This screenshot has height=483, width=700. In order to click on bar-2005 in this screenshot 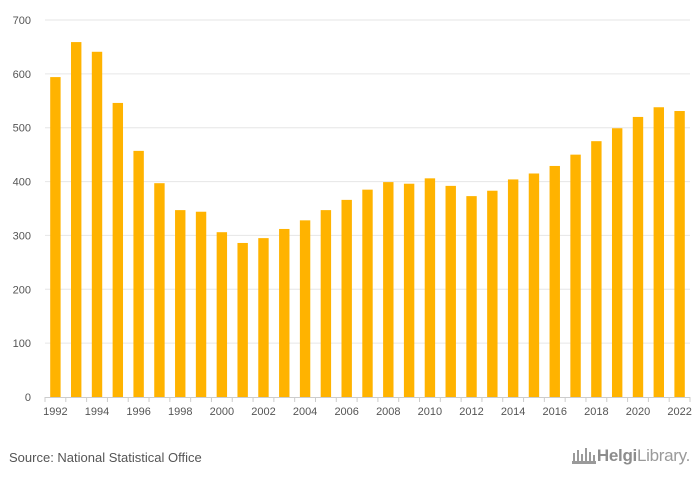, I will do `click(326, 303)`.